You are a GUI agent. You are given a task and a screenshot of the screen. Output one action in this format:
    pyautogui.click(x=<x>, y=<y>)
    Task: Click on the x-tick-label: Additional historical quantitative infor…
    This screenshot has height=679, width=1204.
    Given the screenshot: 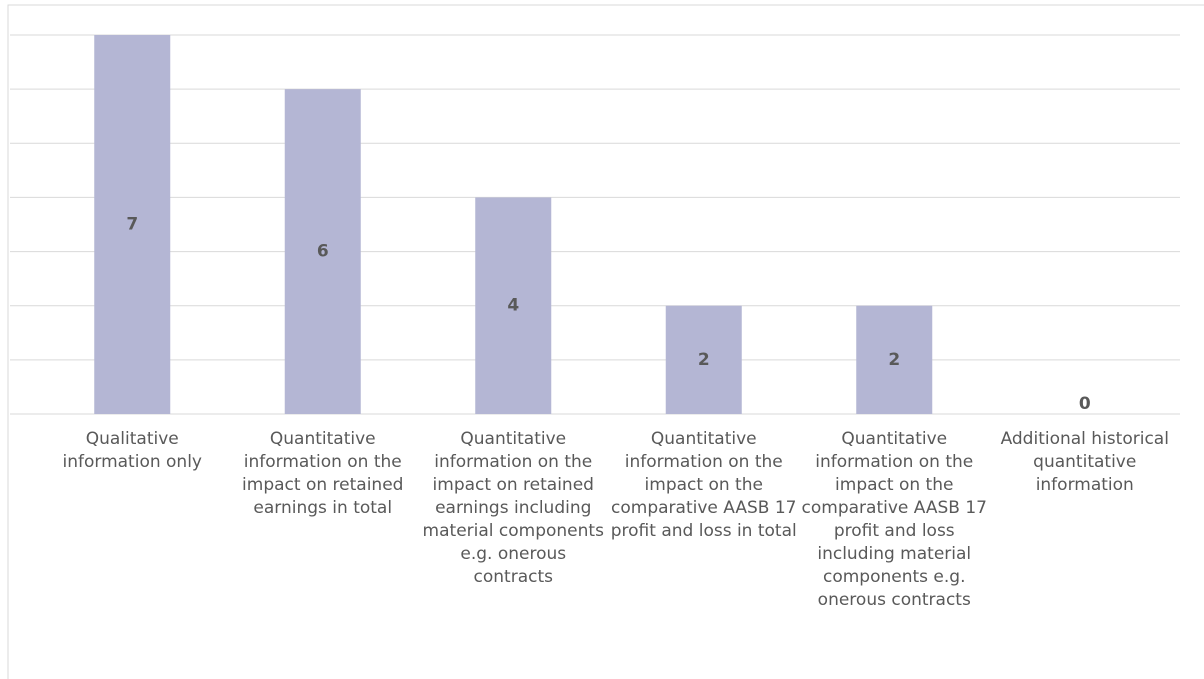 What is the action you would take?
    pyautogui.click(x=1084, y=462)
    